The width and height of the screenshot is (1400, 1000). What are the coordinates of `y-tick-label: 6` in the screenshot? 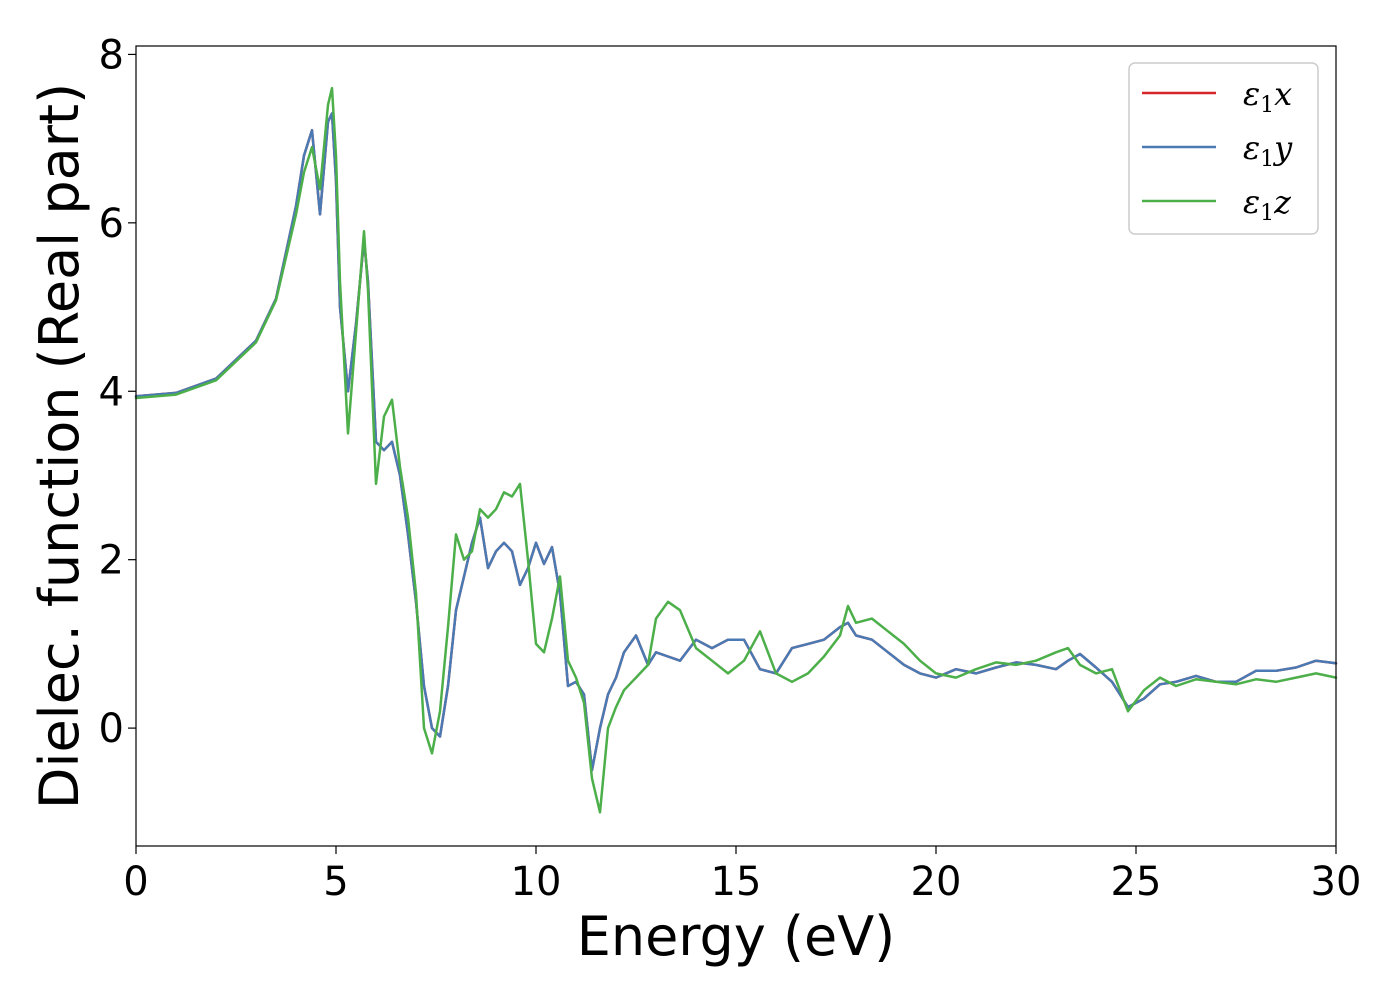 It's located at (111, 224).